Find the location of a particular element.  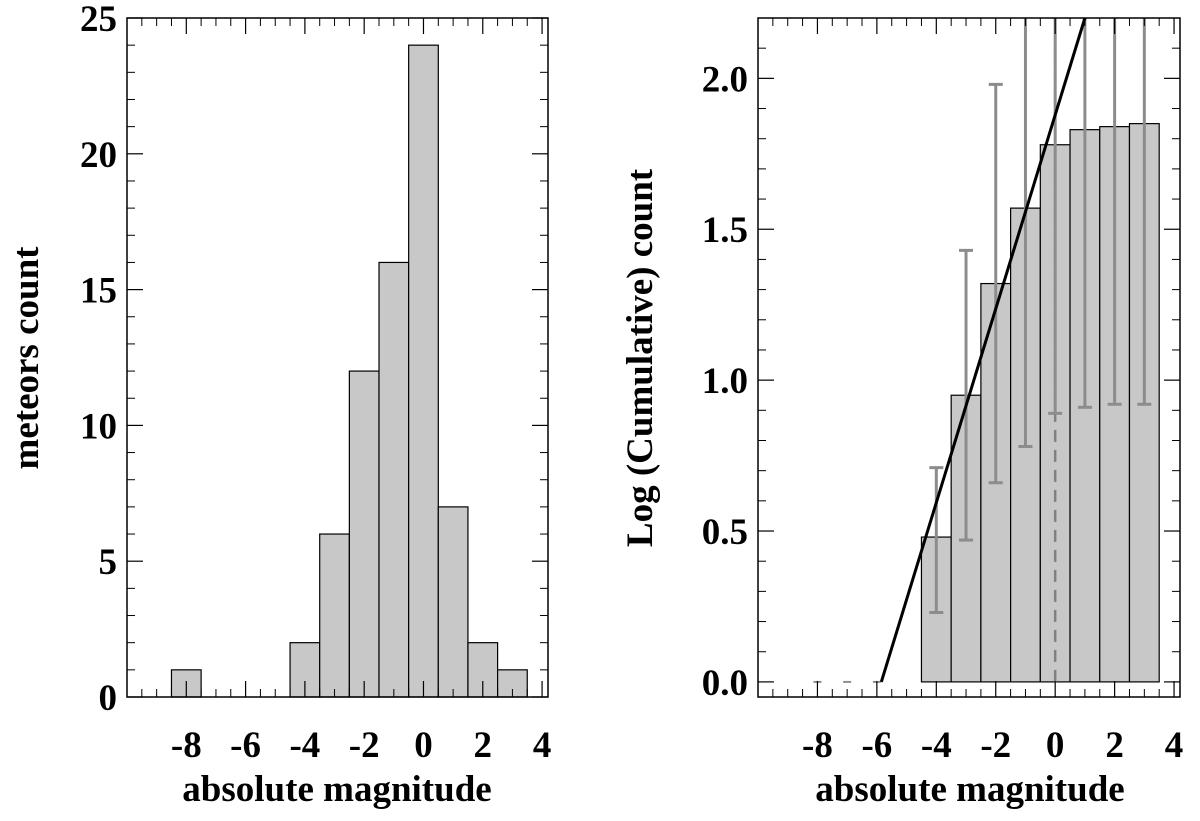

y-tick-label: 15 is located at coordinates (98, 291).